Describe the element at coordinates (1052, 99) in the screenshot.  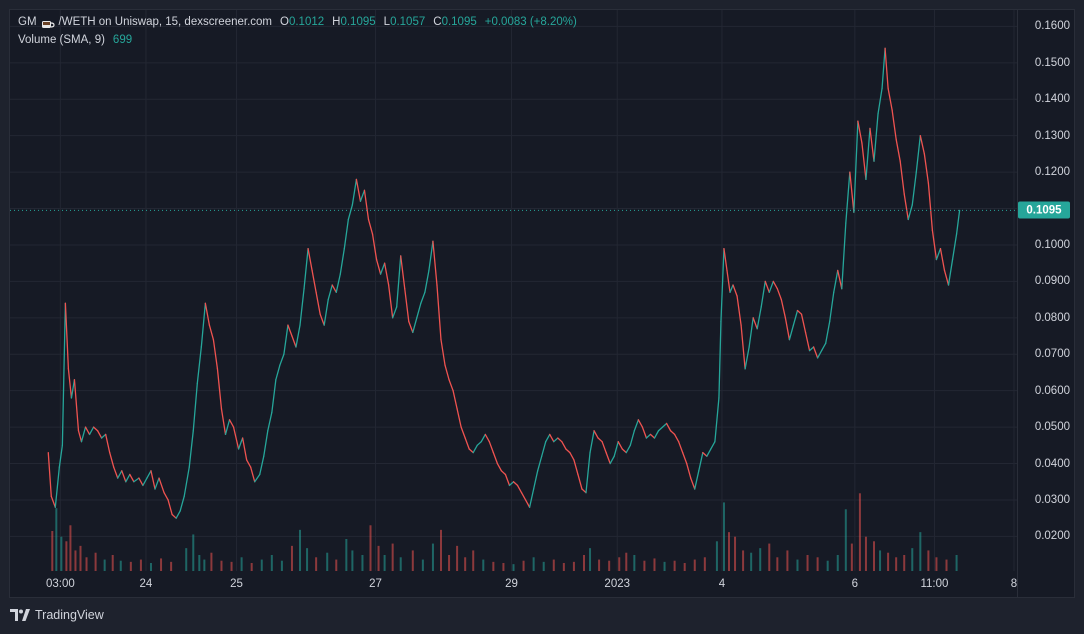
I see `price-tick-label: 0.1400` at that location.